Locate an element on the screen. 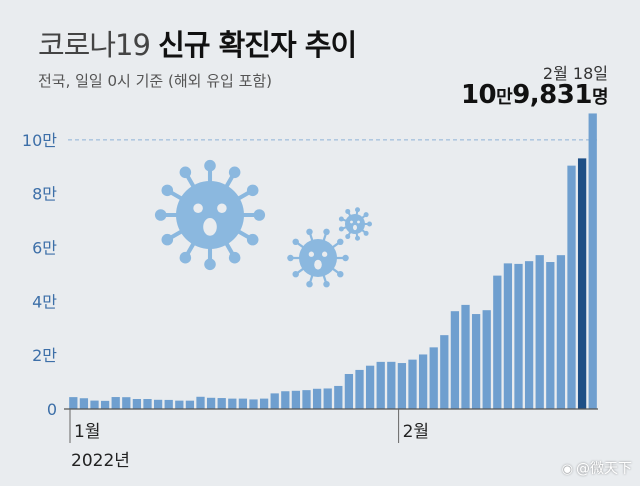 The width and height of the screenshot is (640, 486). weibo-logo-icon: ◉ is located at coordinates (567, 469).